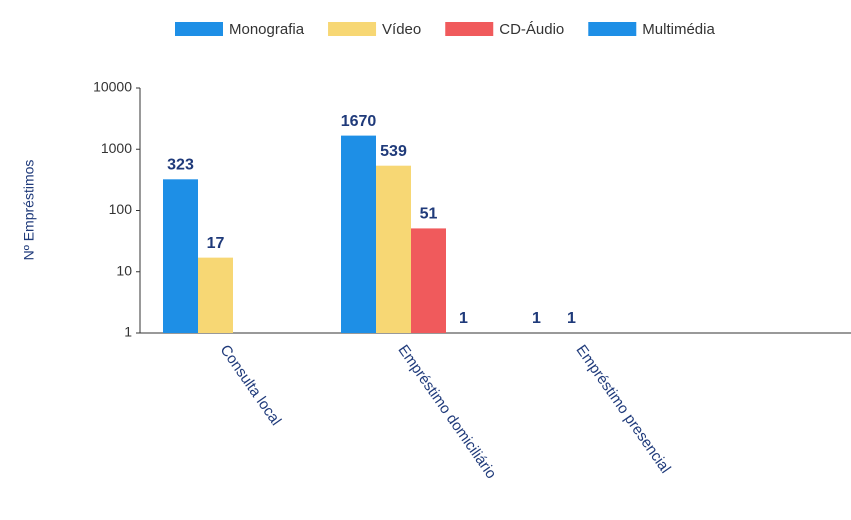 This screenshot has height=520, width=851. Describe the element at coordinates (401, 29) in the screenshot. I see `legend-label: Vídeo` at that location.